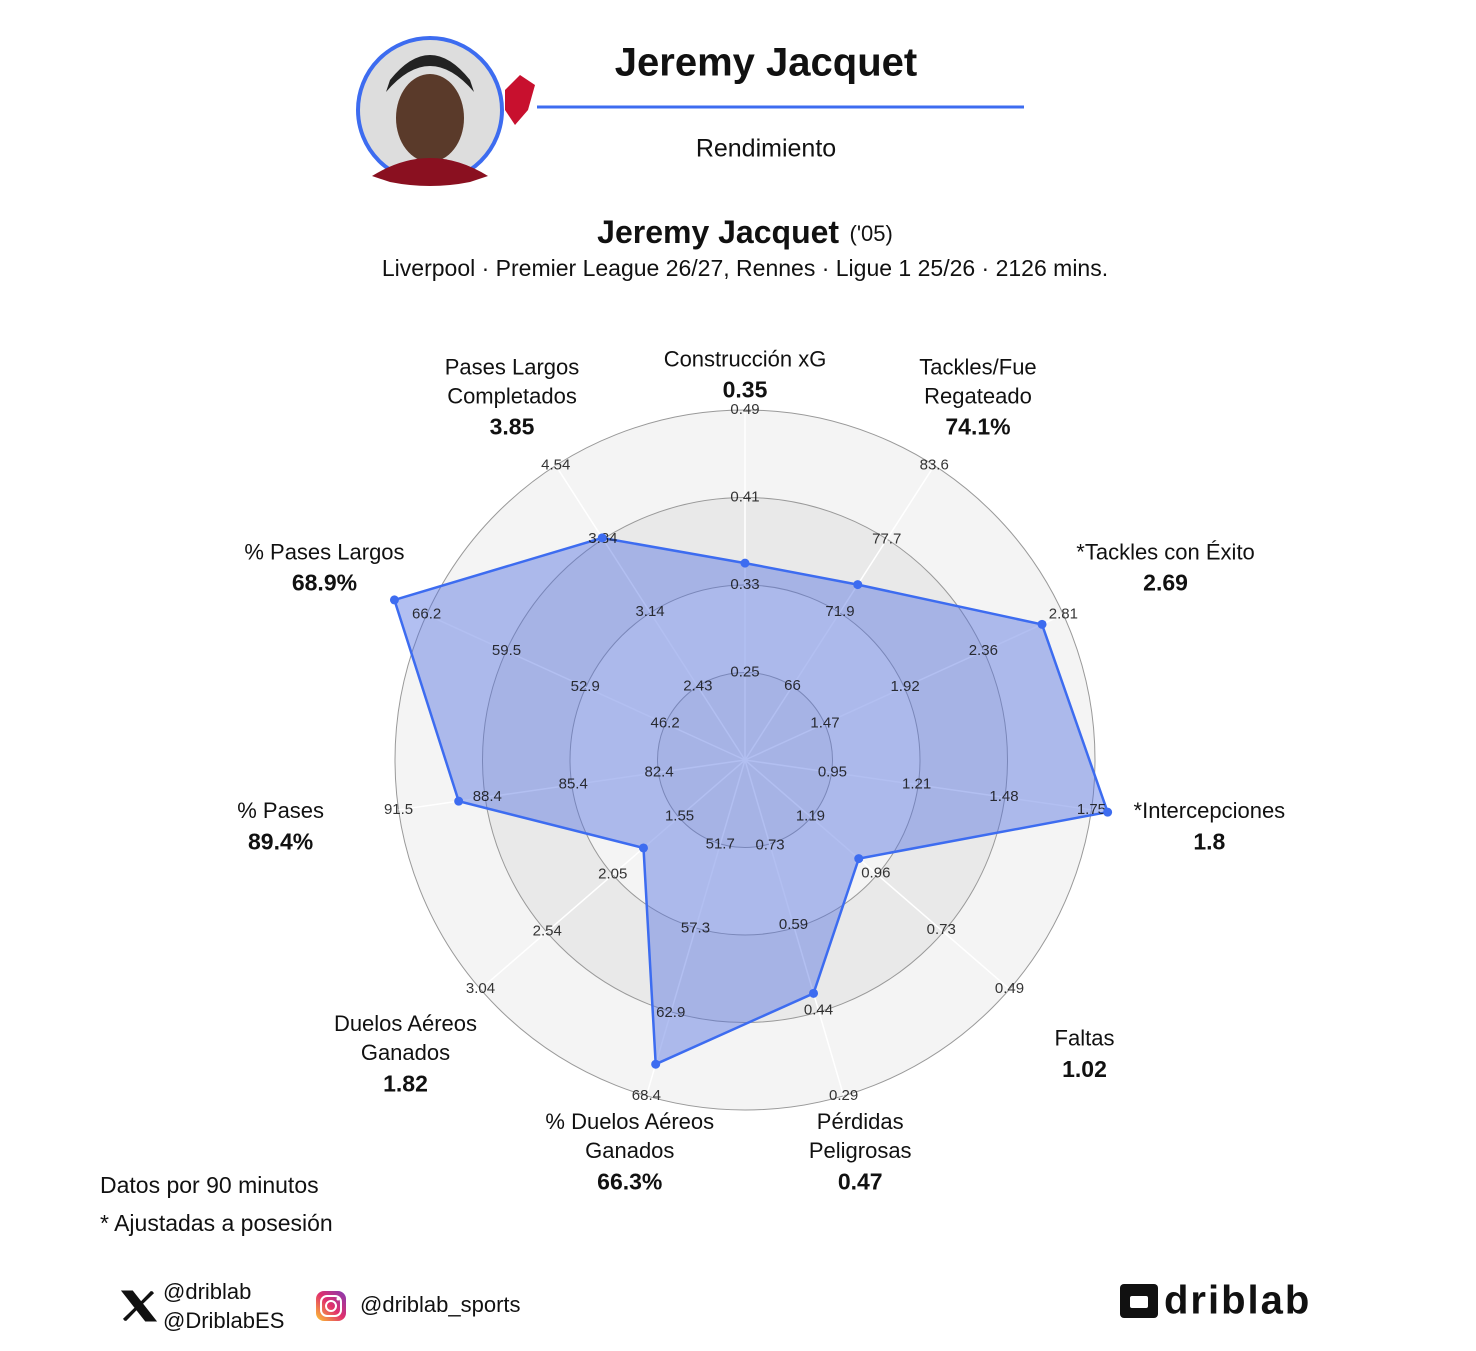 Image resolution: width=1476 pixels, height=1351 pixels. Describe the element at coordinates (629, 1181) in the screenshot. I see `value-label: 66.3%` at that location.